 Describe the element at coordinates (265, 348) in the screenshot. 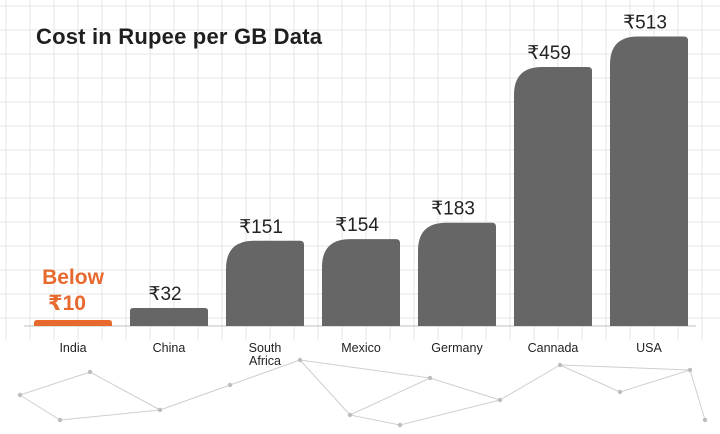

I see `category-label-south-africa: South` at that location.